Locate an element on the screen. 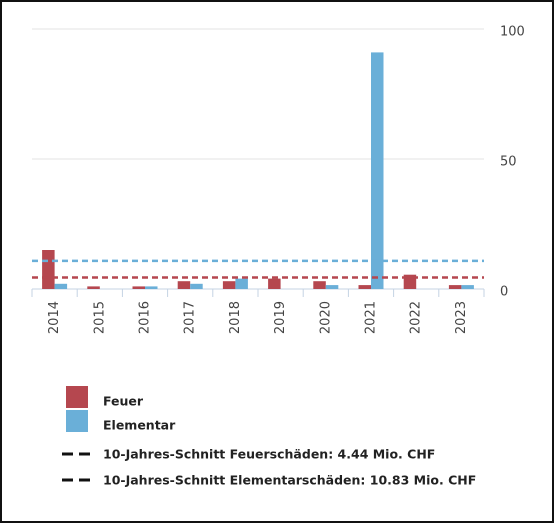 This screenshot has height=529, width=560. y-tick-label: 50 is located at coordinates (508, 162).